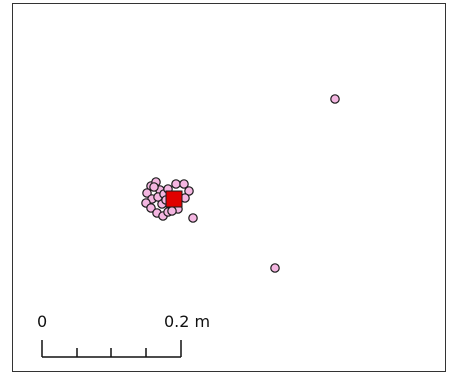 The image size is (453, 377). I want to click on scale-bar, so click(111, 349).